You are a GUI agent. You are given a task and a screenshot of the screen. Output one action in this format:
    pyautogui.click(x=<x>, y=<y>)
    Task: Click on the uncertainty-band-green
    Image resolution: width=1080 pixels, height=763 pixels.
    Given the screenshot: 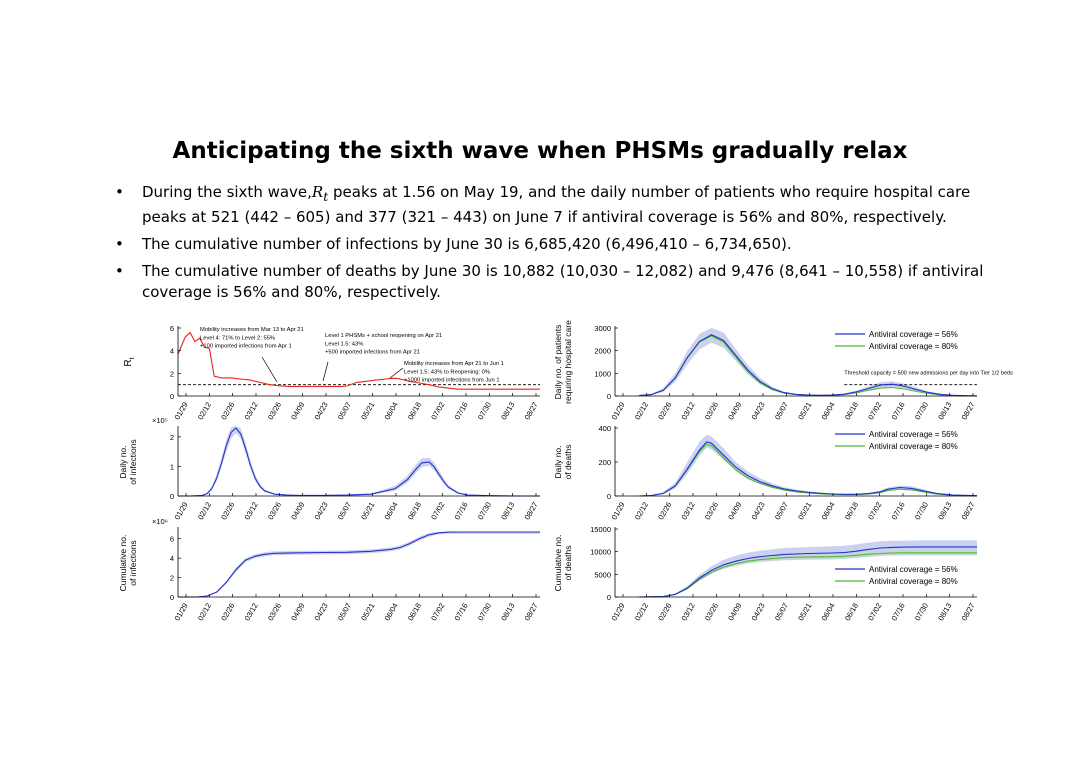 What is the action you would take?
    pyautogui.click(x=808, y=573)
    